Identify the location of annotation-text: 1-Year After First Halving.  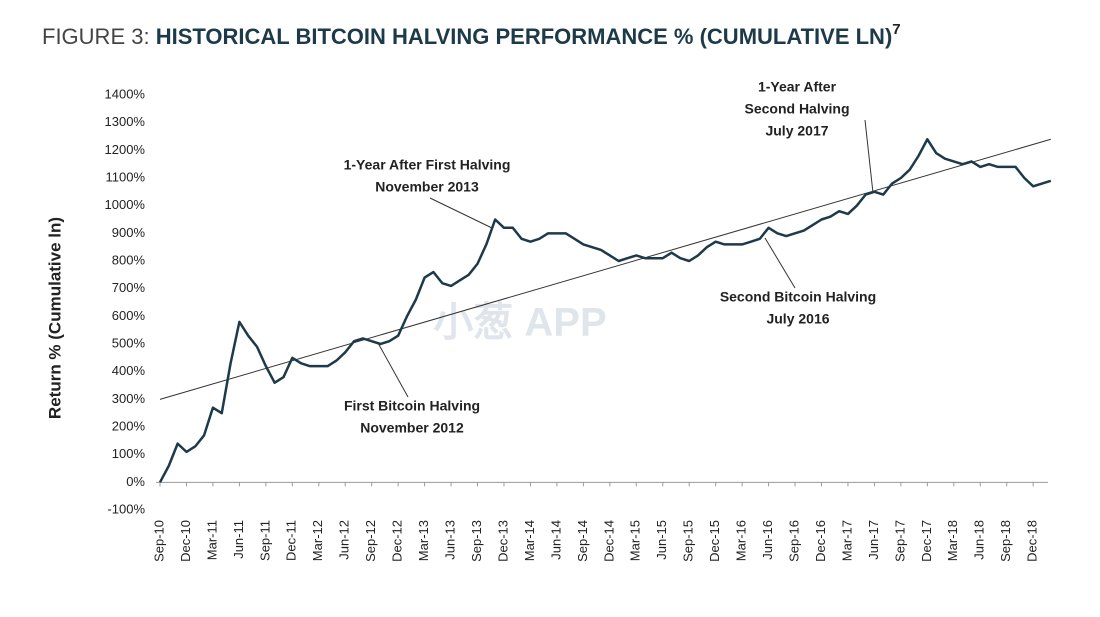
(427, 165).